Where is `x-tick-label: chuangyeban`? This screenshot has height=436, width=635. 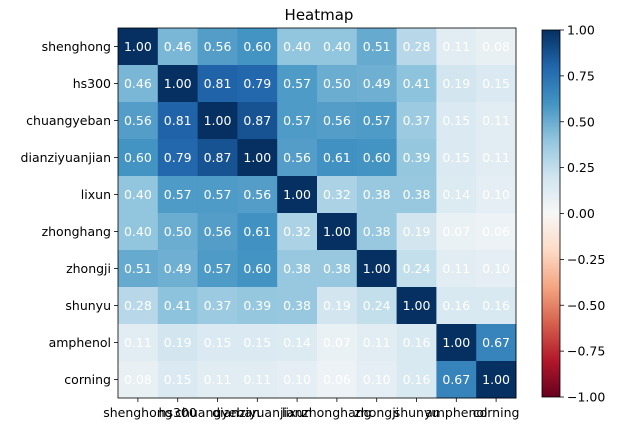 x-tick-label: chuangyeban is located at coordinates (217, 412).